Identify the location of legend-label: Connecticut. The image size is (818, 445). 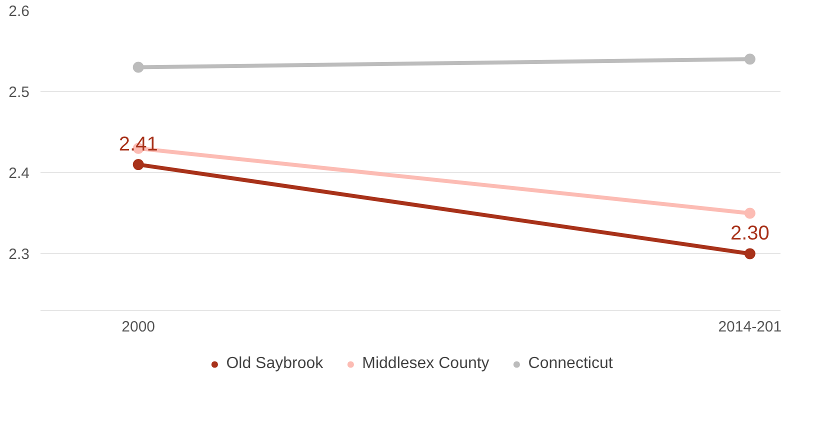
(570, 364).